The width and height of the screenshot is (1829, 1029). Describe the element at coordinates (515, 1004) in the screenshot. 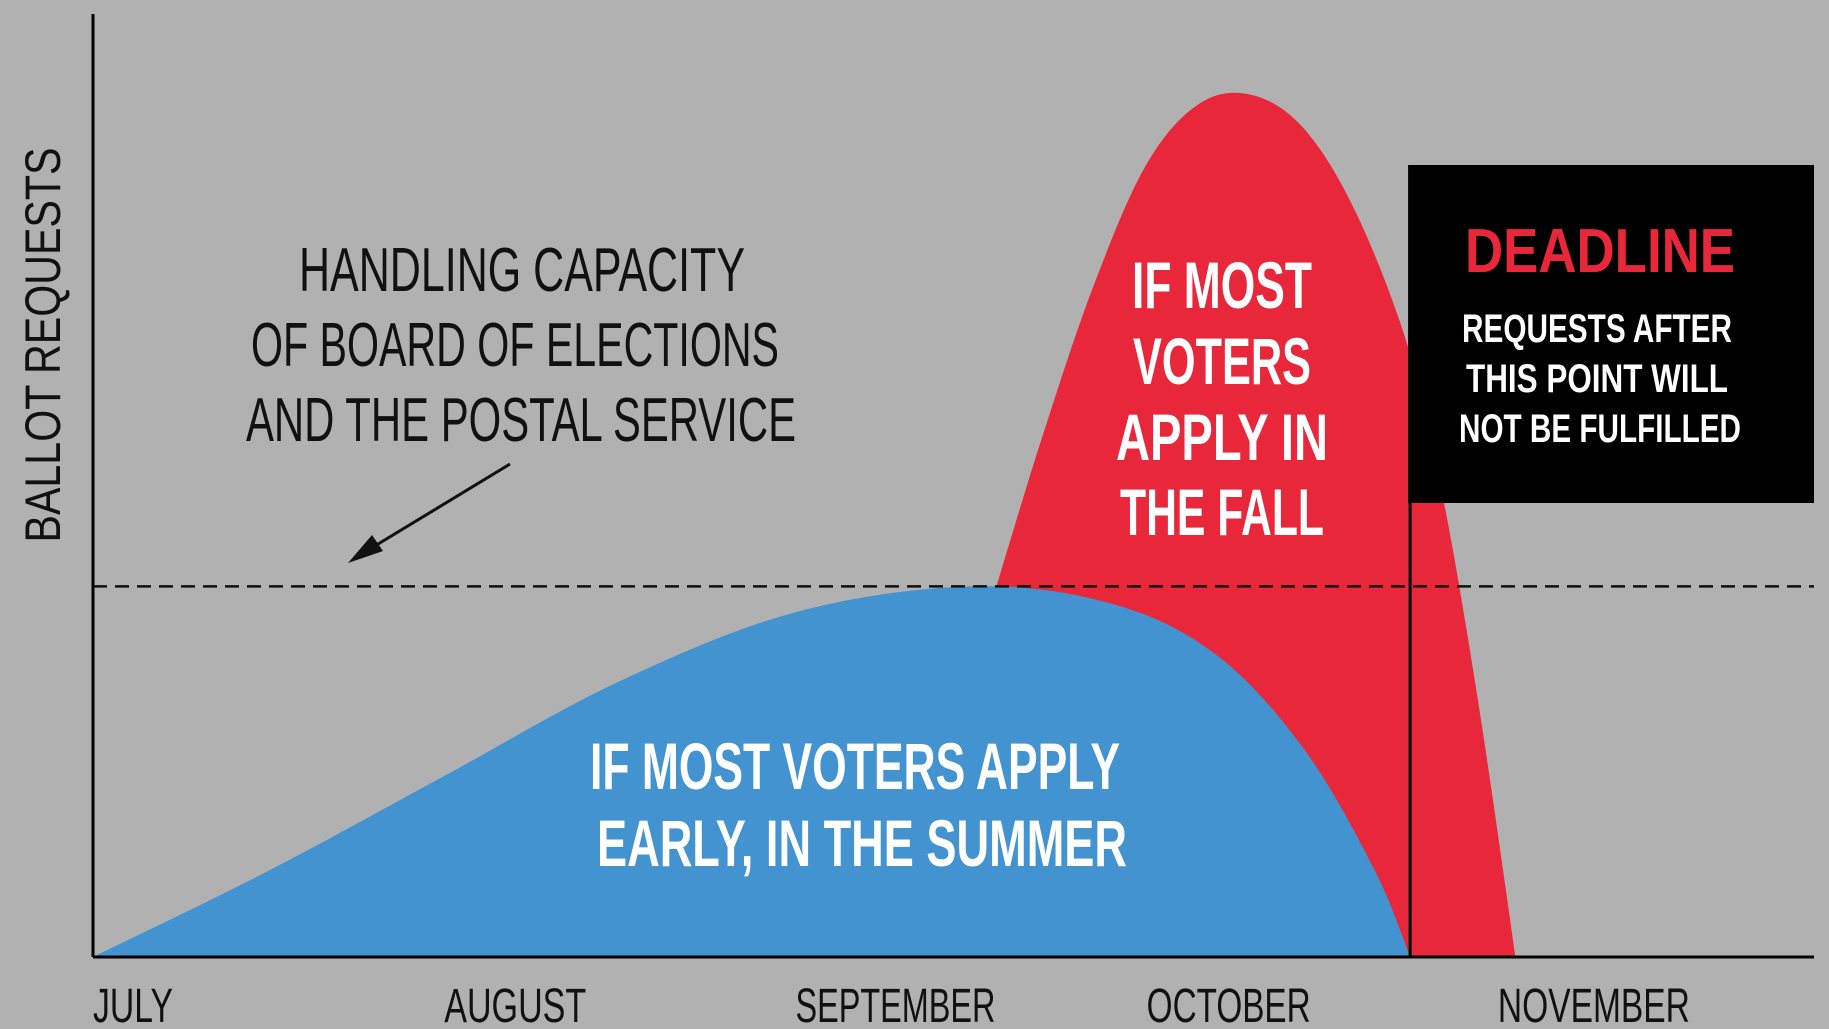

I see `x-tick-label-august: AUGUST` at that location.